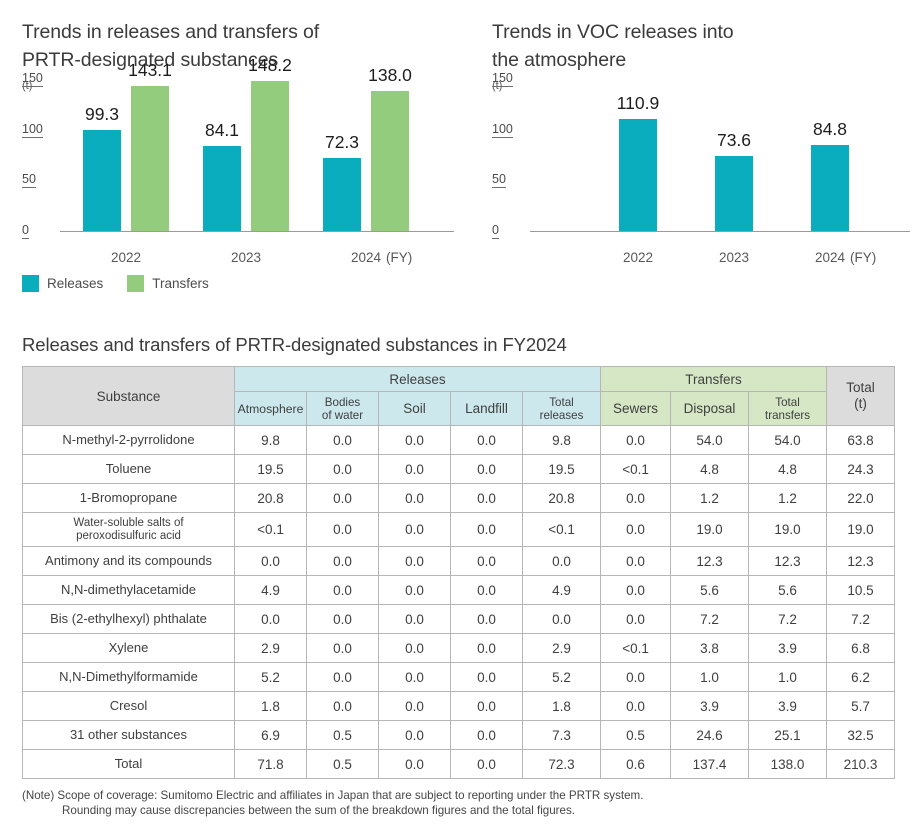  Describe the element at coordinates (787, 415) in the screenshot. I see `header-col-label: transfers` at that location.